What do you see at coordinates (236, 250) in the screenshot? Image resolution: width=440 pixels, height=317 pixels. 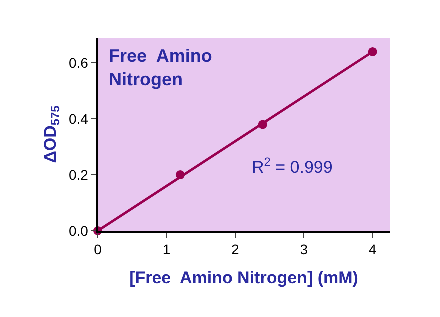 I see `x-tick-label: 2` at bounding box center [236, 250].